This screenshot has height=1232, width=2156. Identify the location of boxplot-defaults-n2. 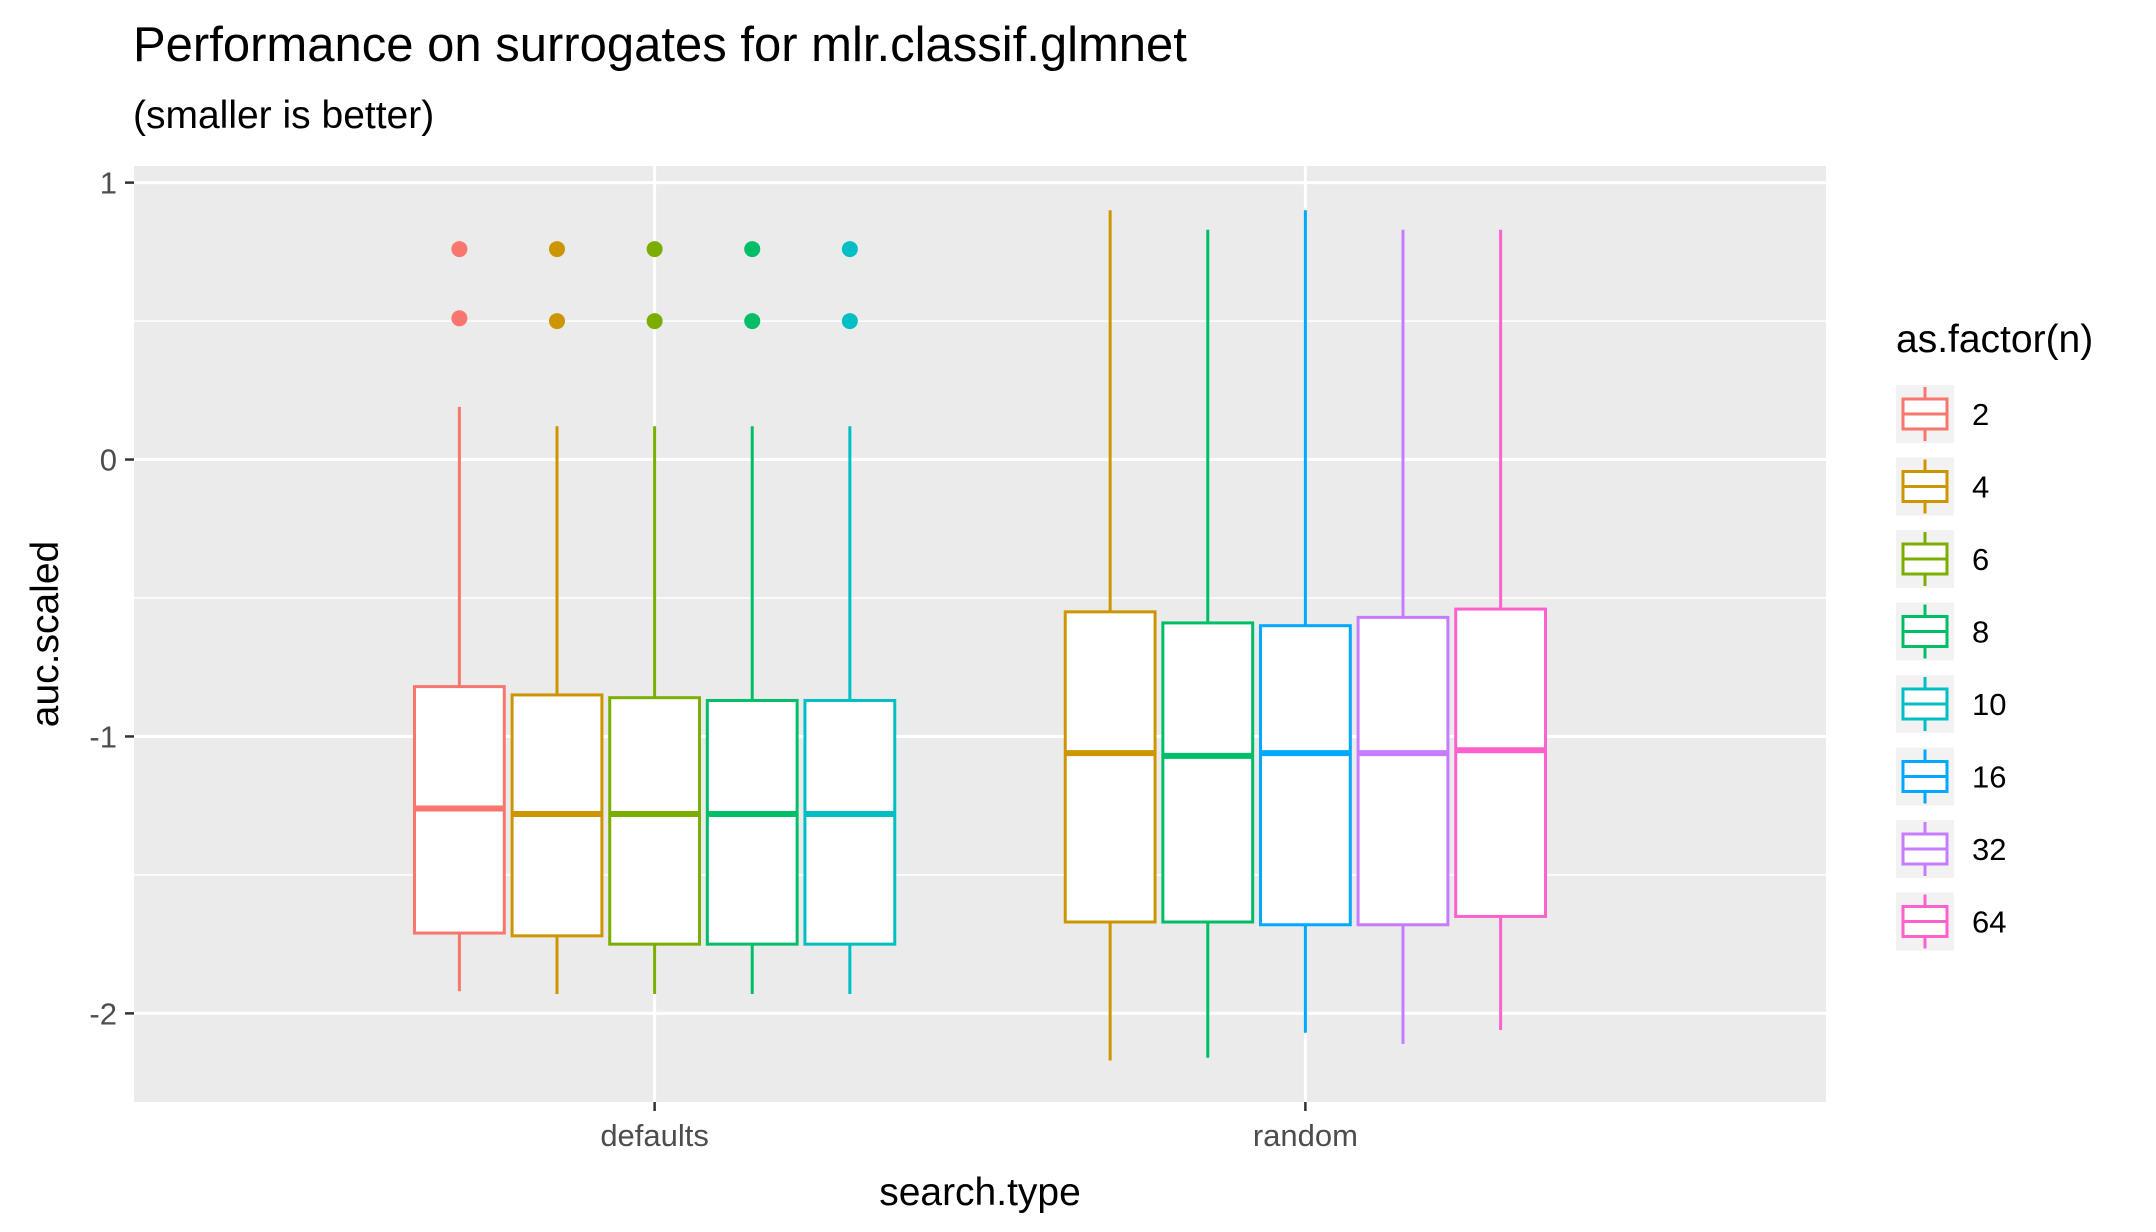
(459, 616).